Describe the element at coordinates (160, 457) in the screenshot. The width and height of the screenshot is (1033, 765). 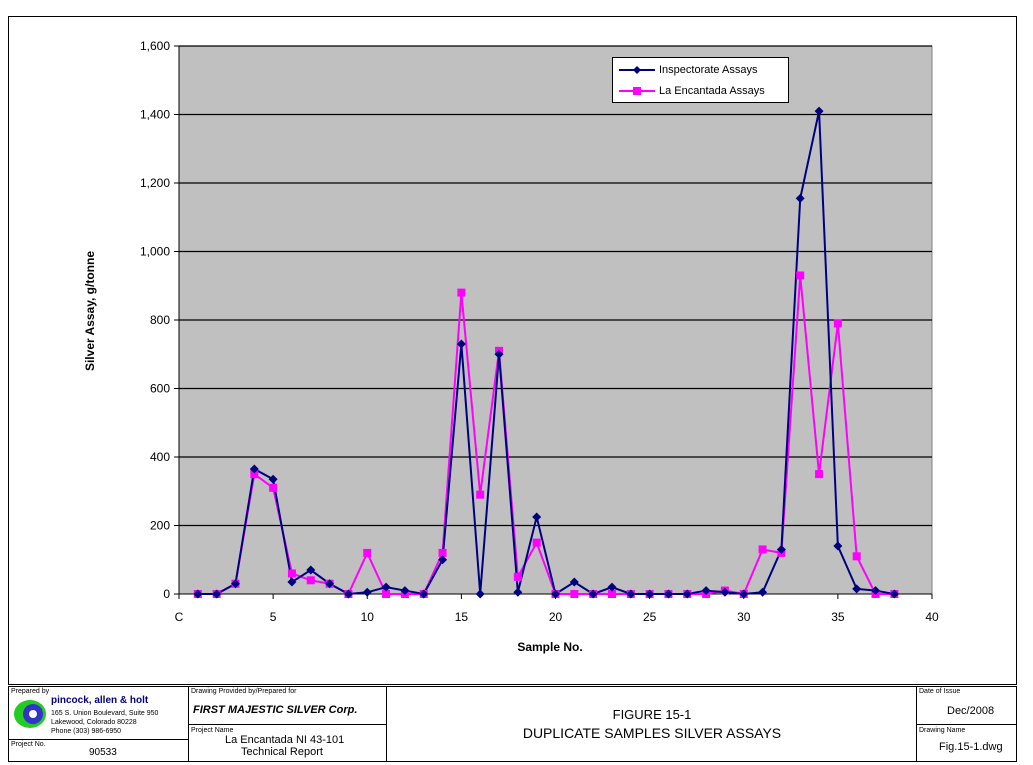
I see `y-tick-label: 400` at that location.